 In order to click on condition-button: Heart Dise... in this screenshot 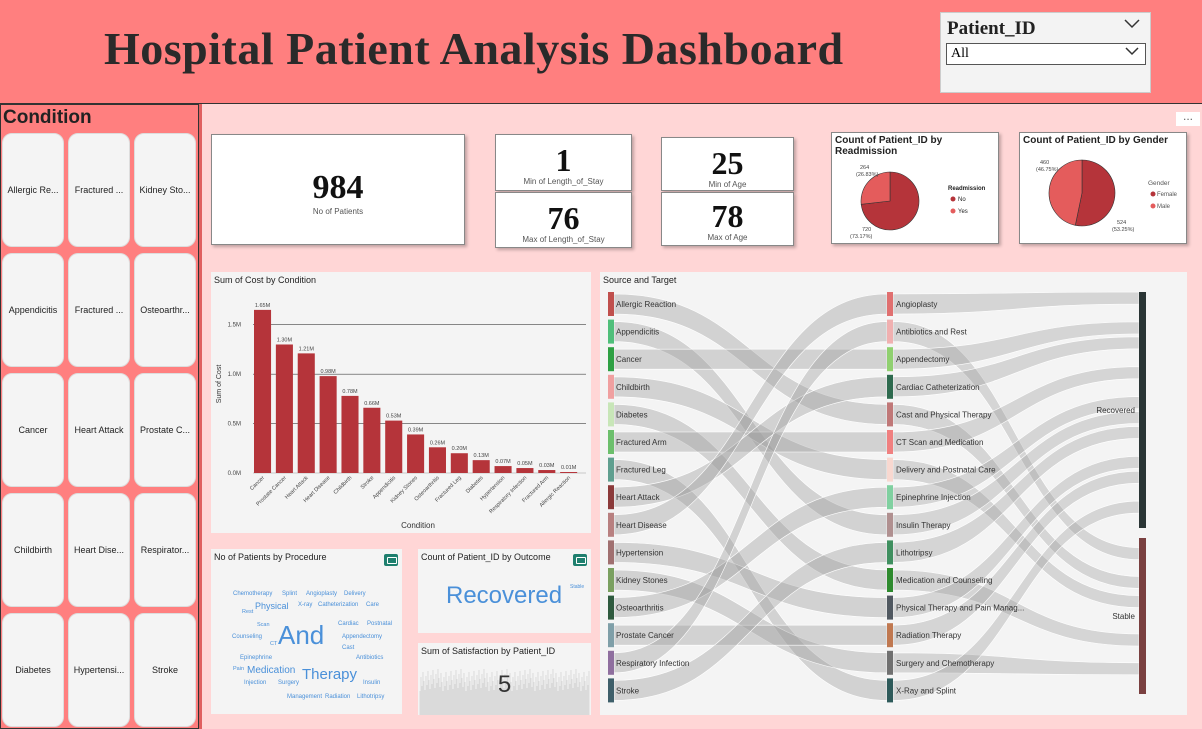, I will do `click(99, 550)`.